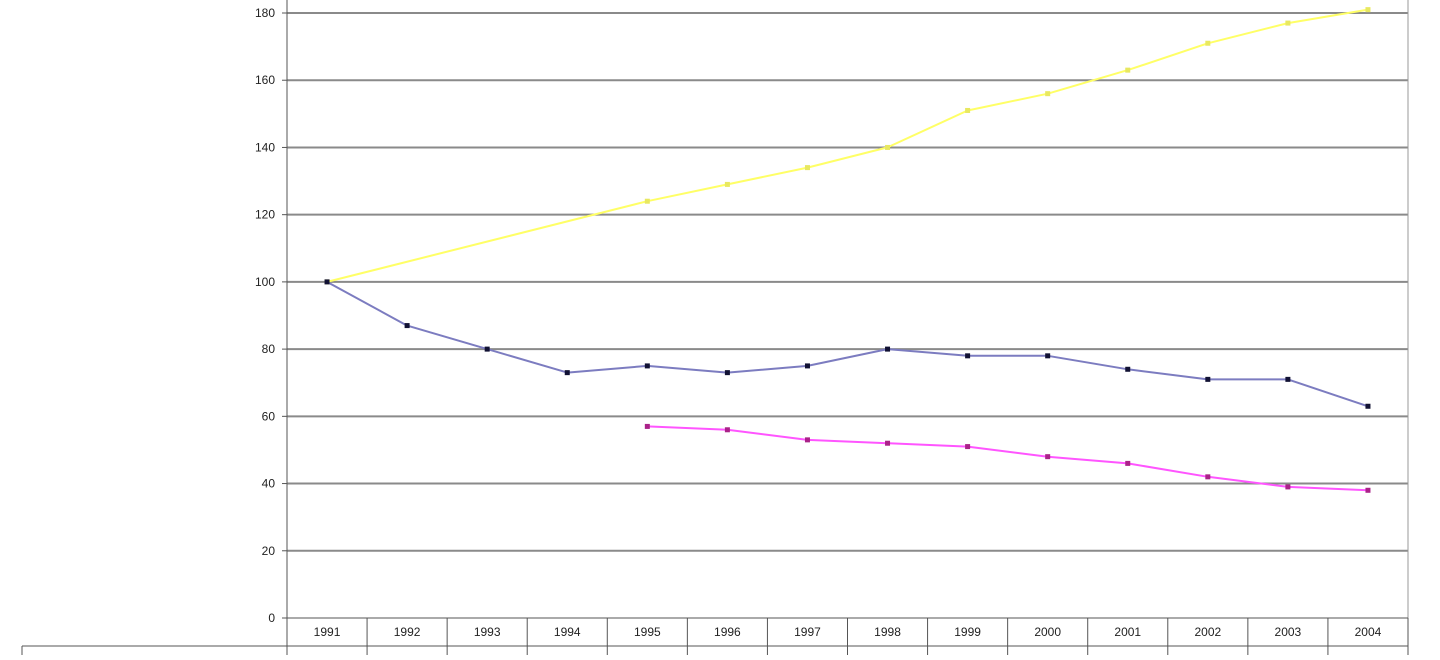 This screenshot has height=660, width=1440. Describe the element at coordinates (265, 13) in the screenshot. I see `y-tick-label: 180` at that location.